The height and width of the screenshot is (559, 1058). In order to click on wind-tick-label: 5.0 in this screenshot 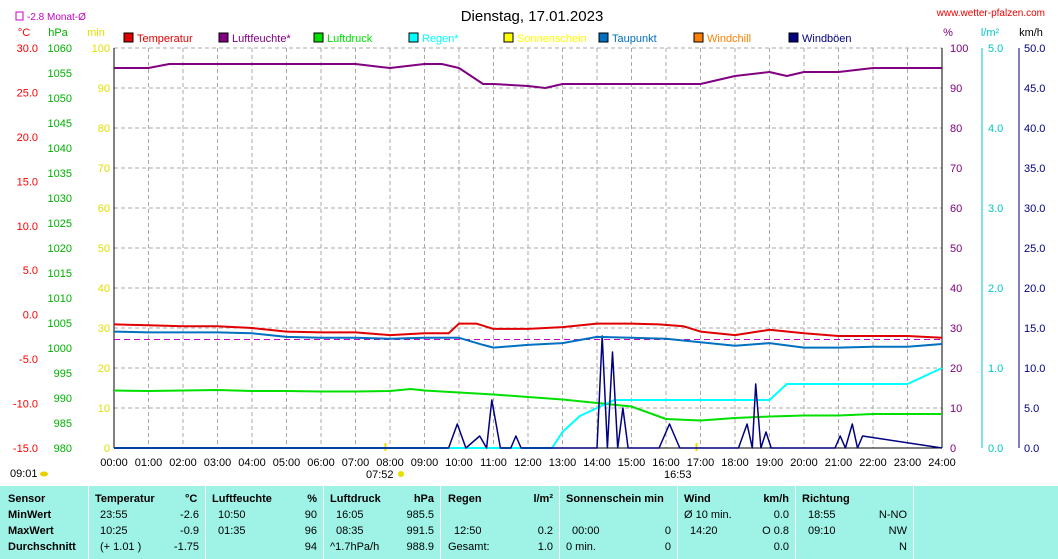, I will do `click(1031, 409)`.